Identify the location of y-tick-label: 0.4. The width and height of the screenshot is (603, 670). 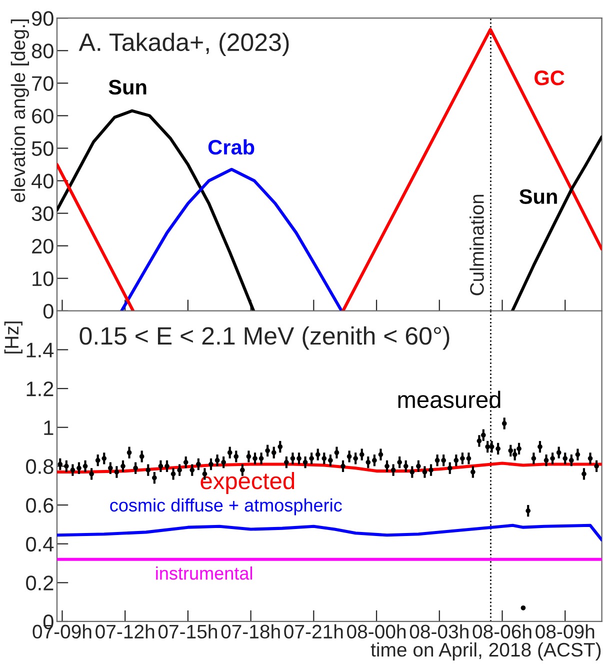
(40, 544).